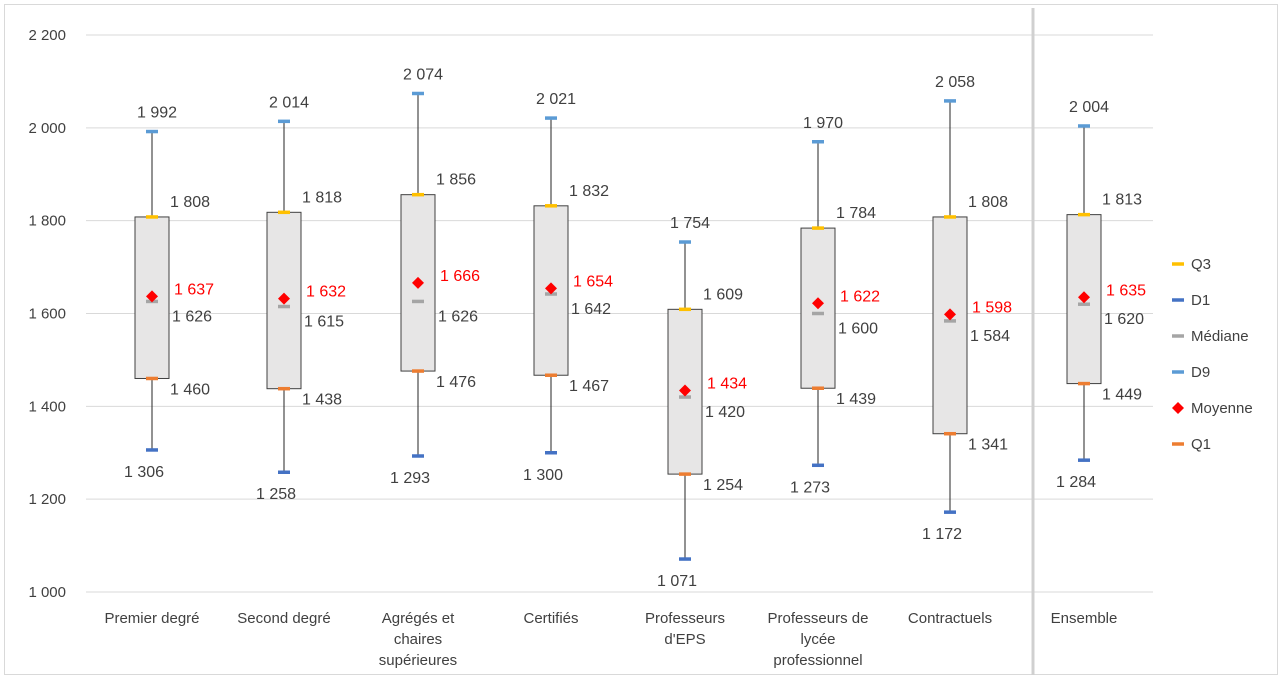 The height and width of the screenshot is (679, 1282). What do you see at coordinates (1076, 482) in the screenshot?
I see `d1-label: 1 284` at bounding box center [1076, 482].